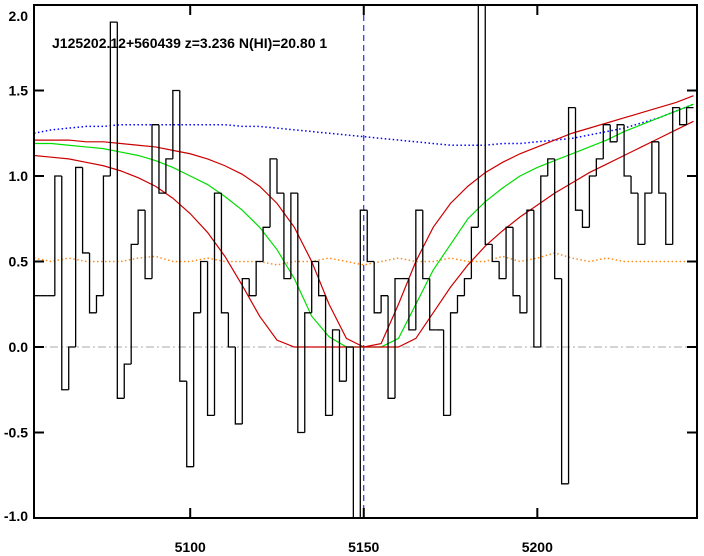 Image resolution: width=704 pixels, height=556 pixels. I want to click on x-tick-label: 5200, so click(537, 547).